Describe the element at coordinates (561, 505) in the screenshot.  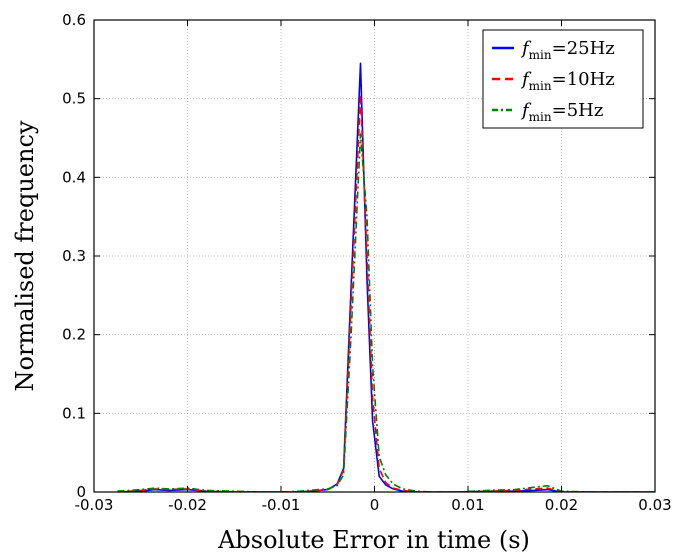
I see `x-tick-label: 0.02` at that location.